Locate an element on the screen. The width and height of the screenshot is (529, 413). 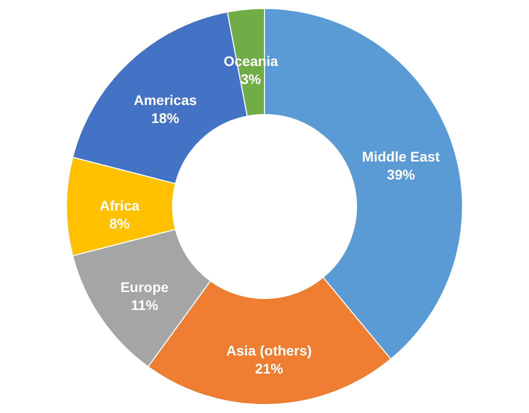
data-label: 21% is located at coordinates (269, 368).